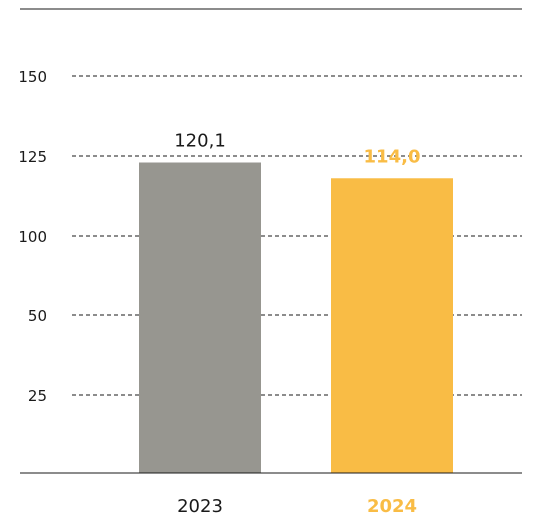 The image size is (550, 527). Describe the element at coordinates (200, 141) in the screenshot. I see `value-label-2023: 120,1` at that location.